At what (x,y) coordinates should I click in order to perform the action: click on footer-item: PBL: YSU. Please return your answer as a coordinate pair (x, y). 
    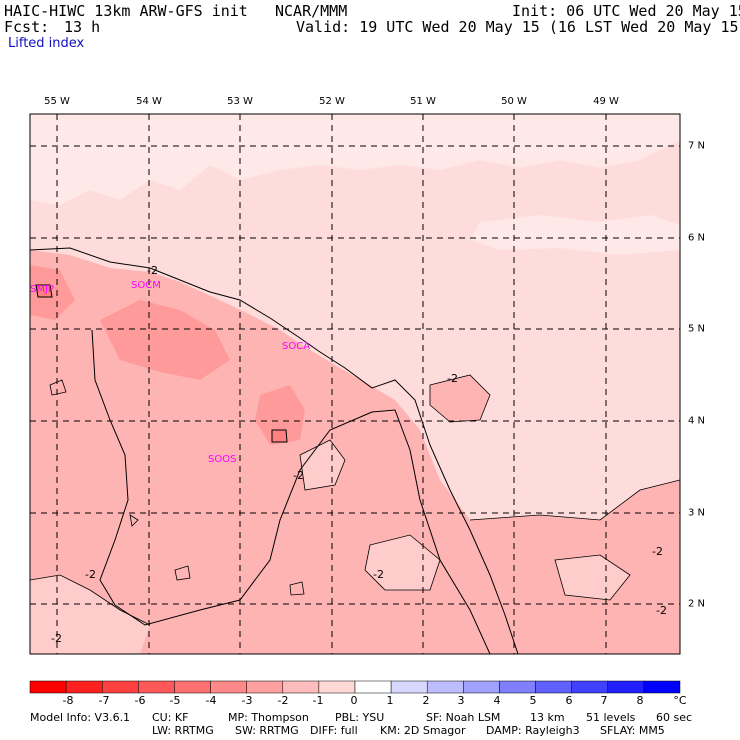
    Looking at the image, I should click on (360, 717).